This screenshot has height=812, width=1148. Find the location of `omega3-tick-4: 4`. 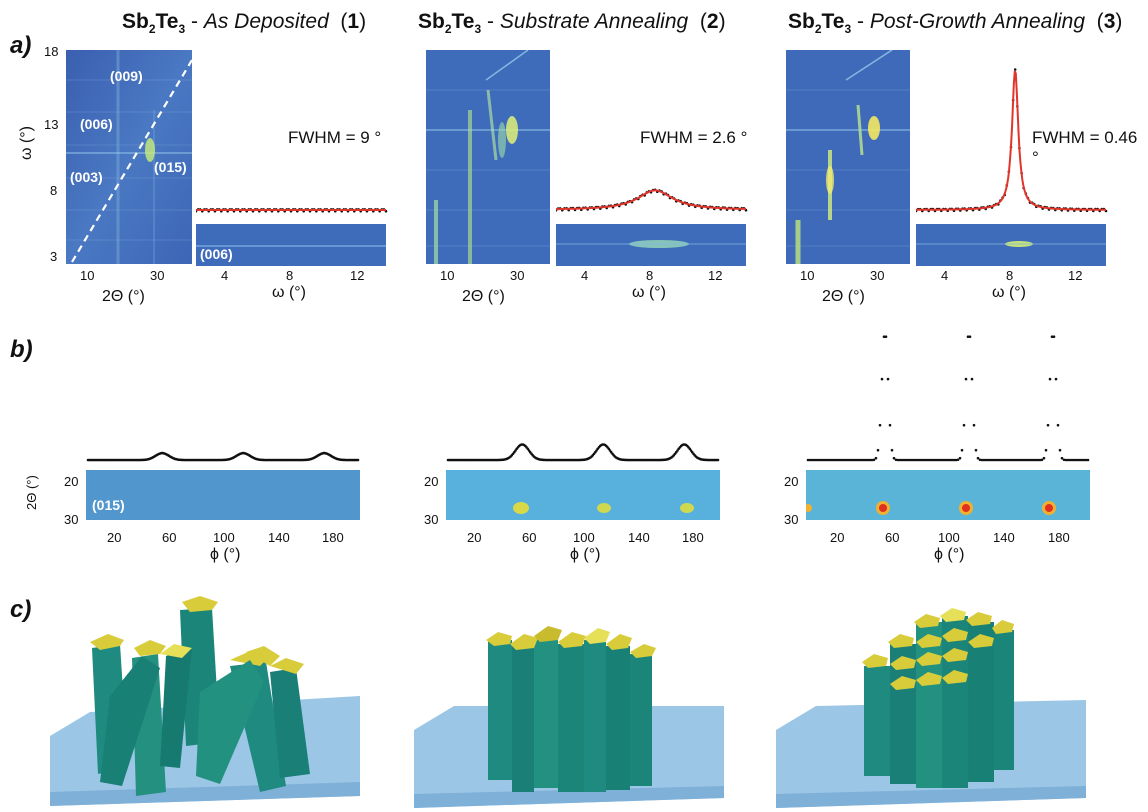

omega3-tick-4: 4 is located at coordinates (945, 275).